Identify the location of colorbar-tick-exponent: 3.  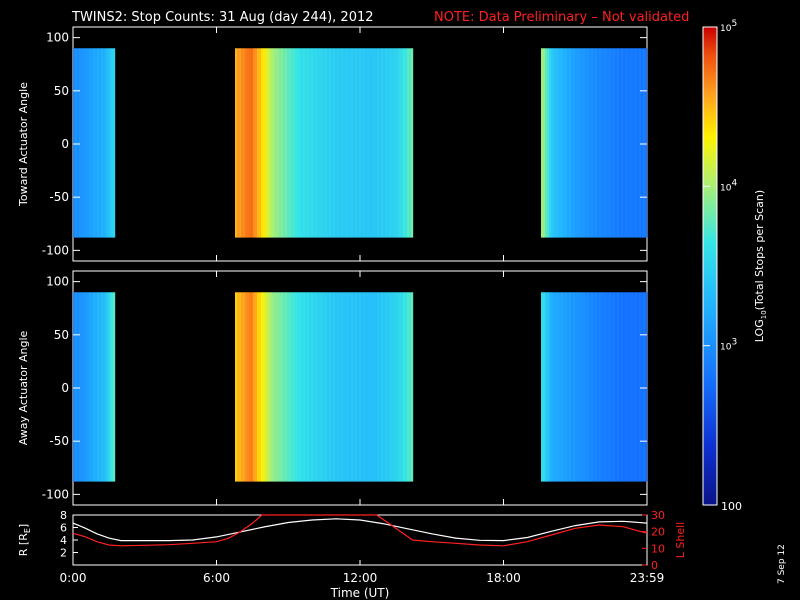
(734, 343).